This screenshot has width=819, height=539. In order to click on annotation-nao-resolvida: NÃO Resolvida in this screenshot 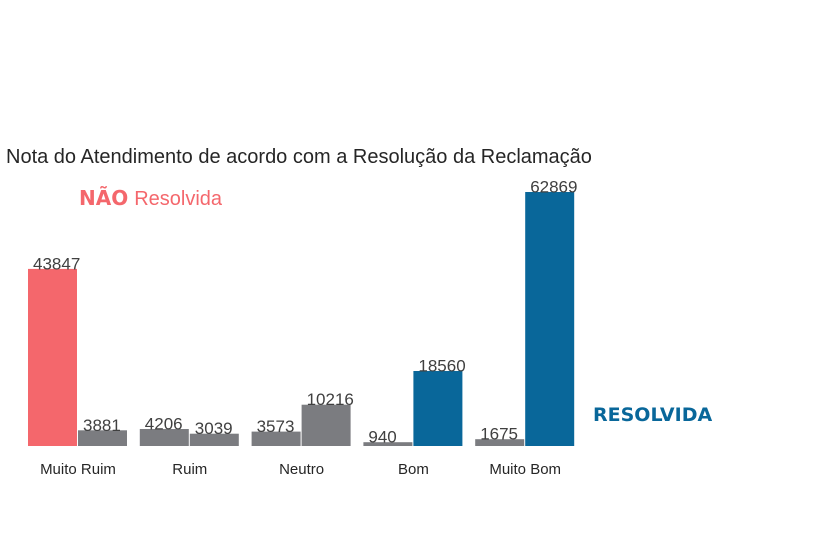, I will do `click(151, 198)`.